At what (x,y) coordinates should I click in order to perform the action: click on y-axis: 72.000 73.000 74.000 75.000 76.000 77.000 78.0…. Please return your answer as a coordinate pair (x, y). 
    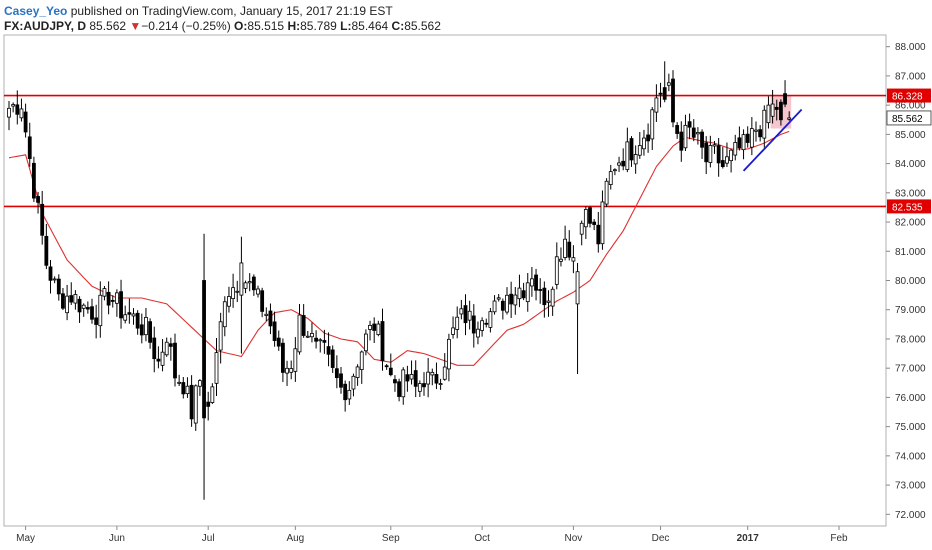
    Looking at the image, I should click on (906, 281).